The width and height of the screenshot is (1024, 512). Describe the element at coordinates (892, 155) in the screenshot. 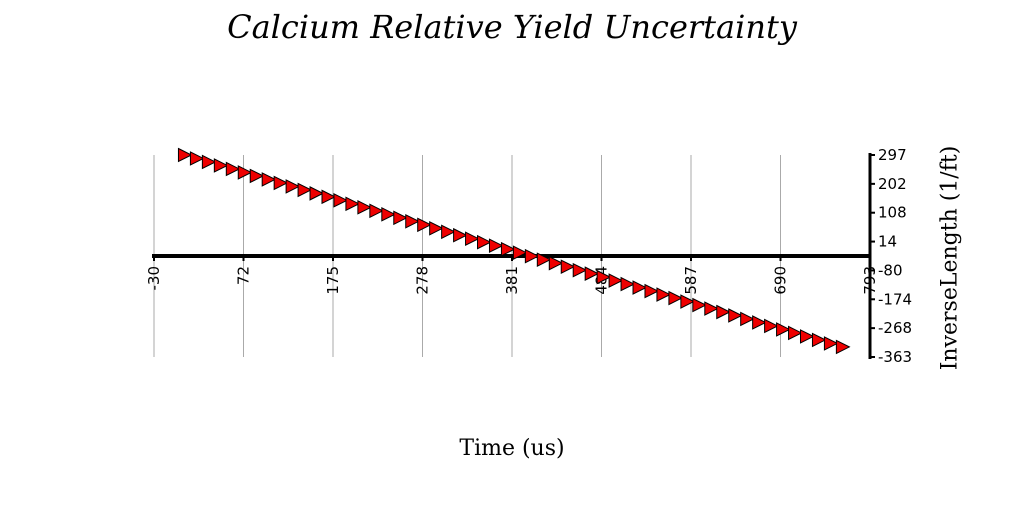

I see `y-tick-label: 297` at that location.